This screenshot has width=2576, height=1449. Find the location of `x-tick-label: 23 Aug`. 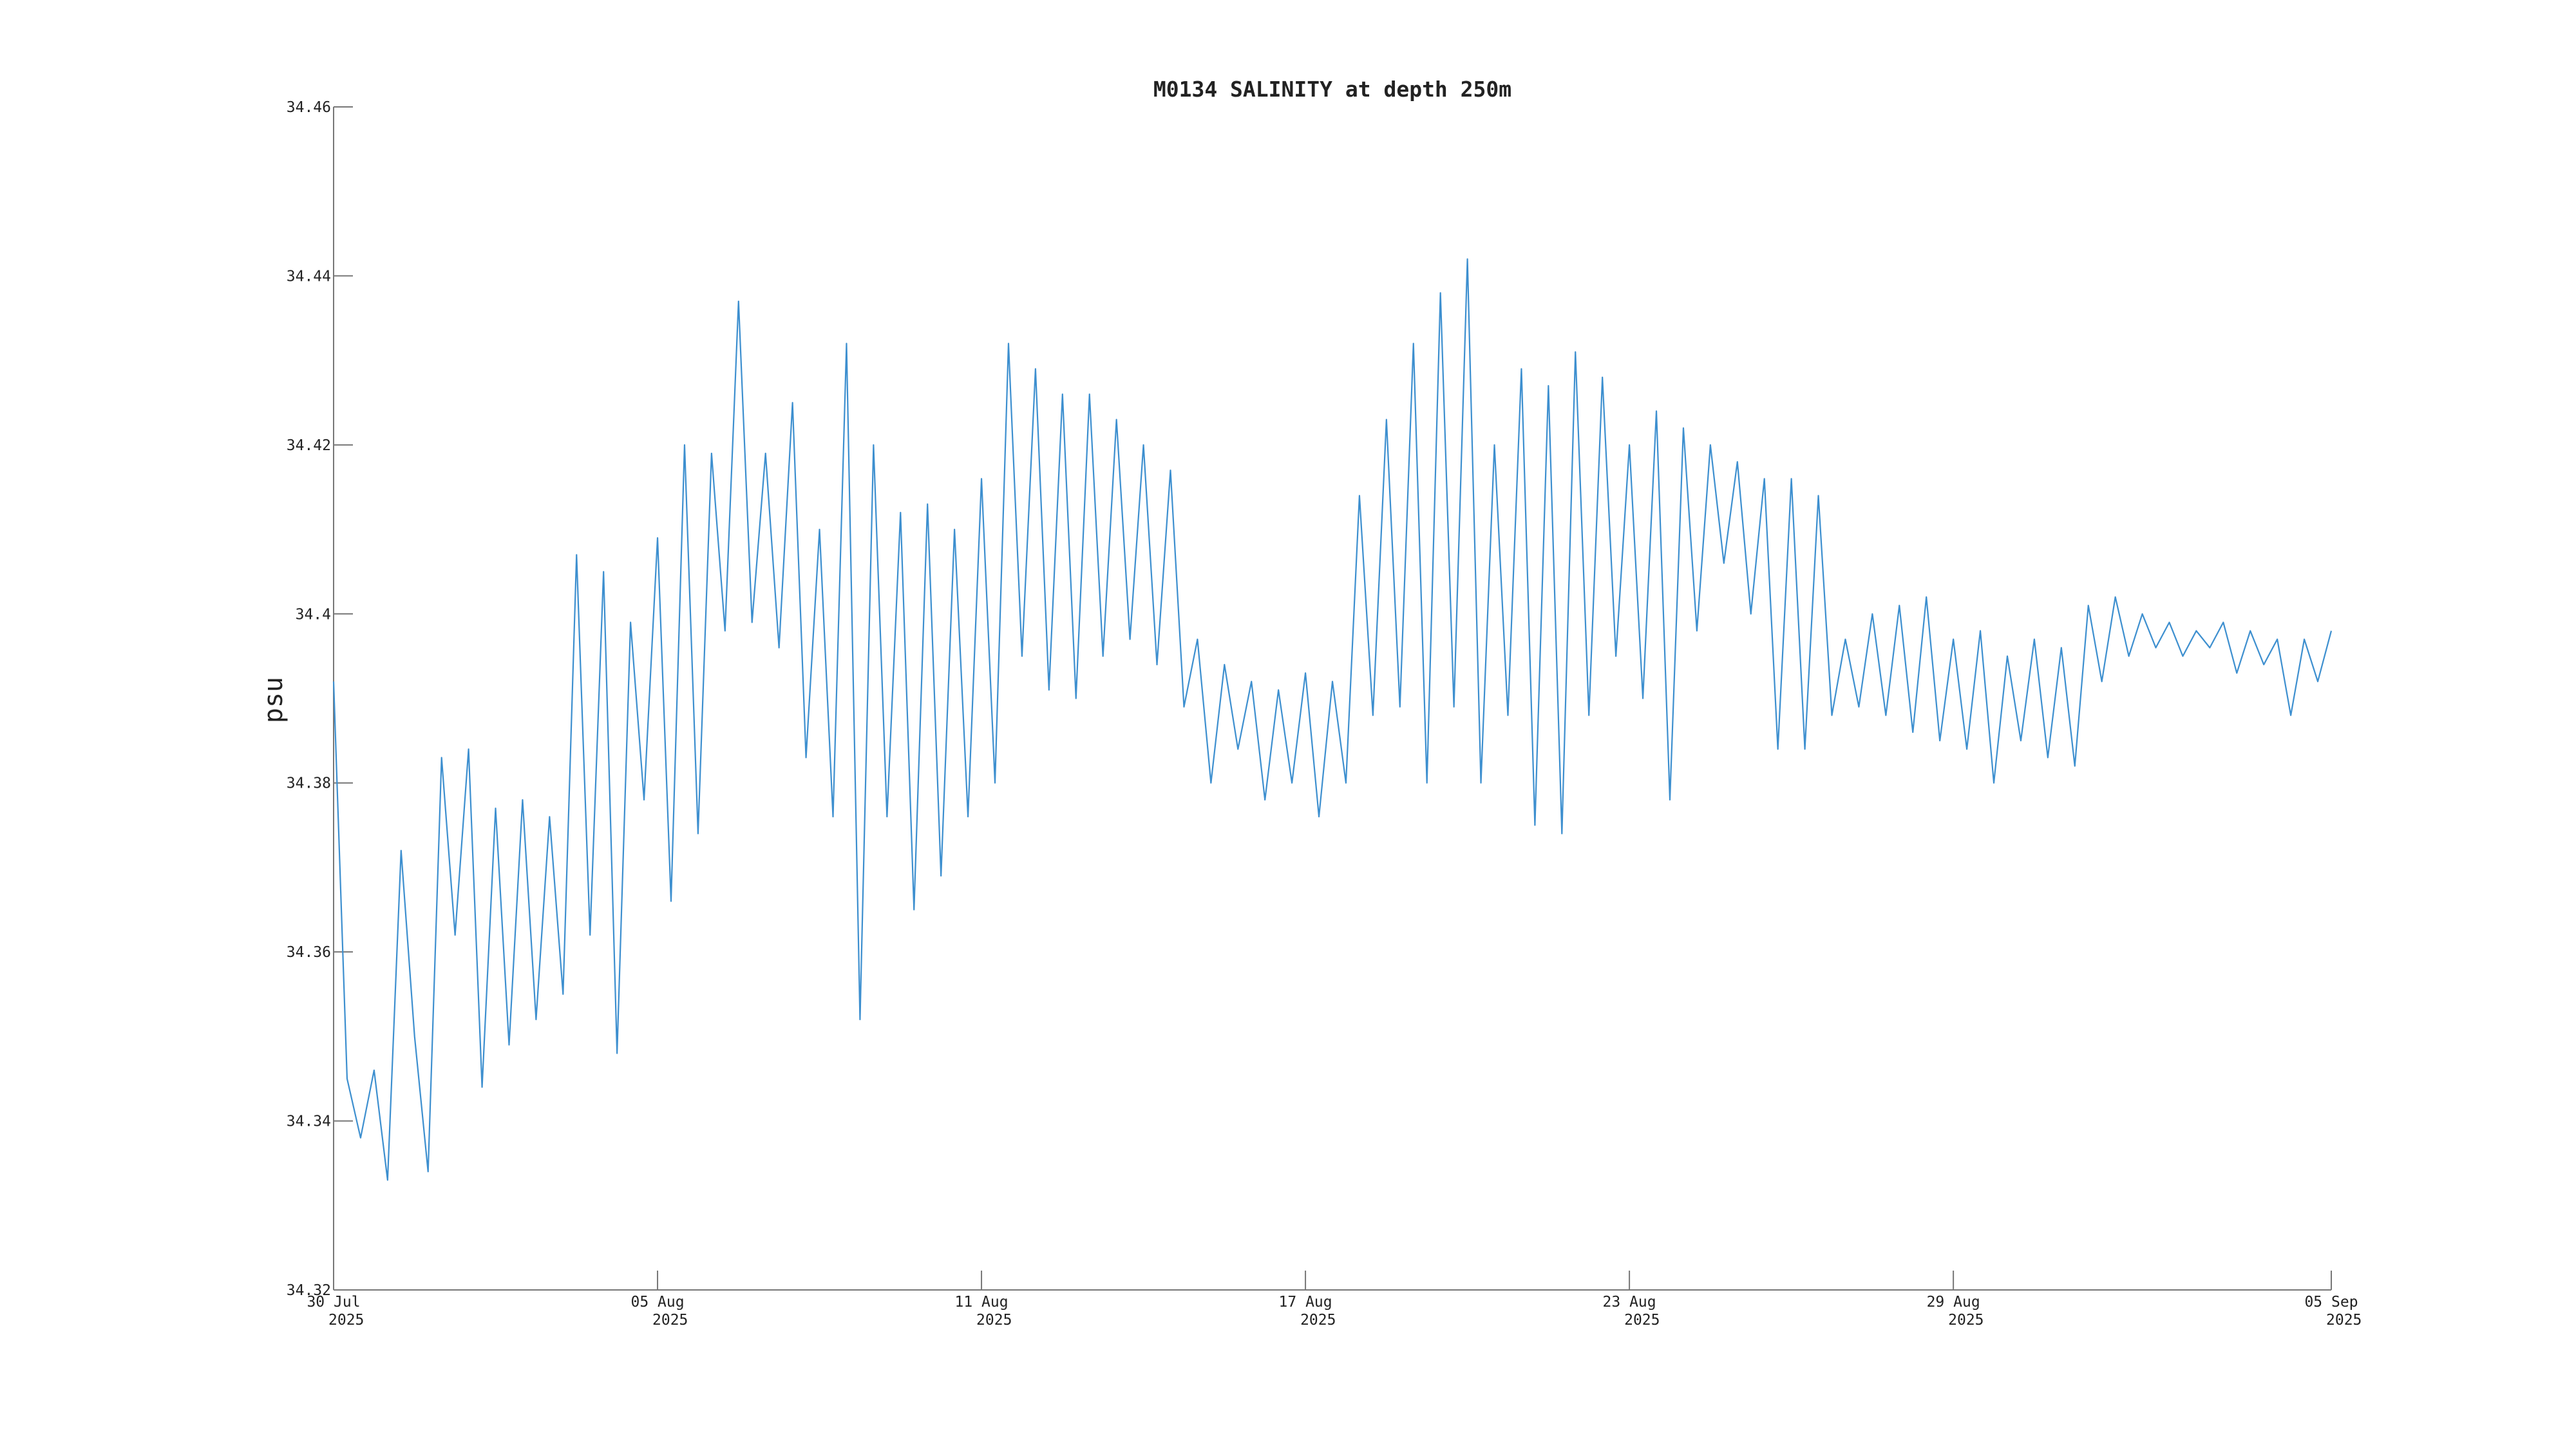

x-tick-label: 23 Aug is located at coordinates (1630, 1302).